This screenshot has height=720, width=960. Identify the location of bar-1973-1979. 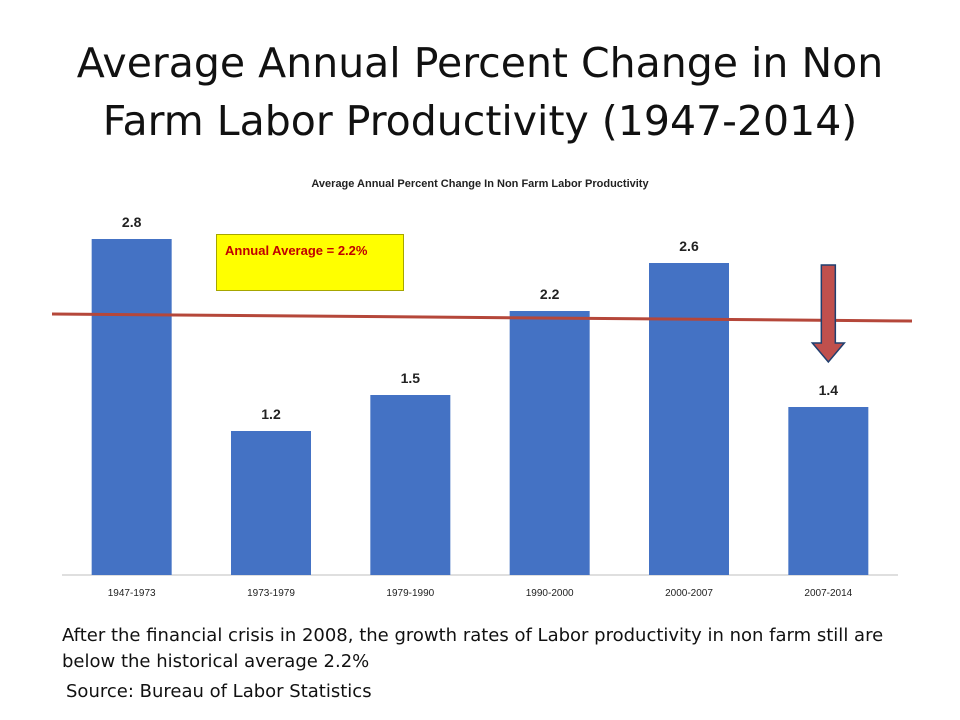
(271, 503).